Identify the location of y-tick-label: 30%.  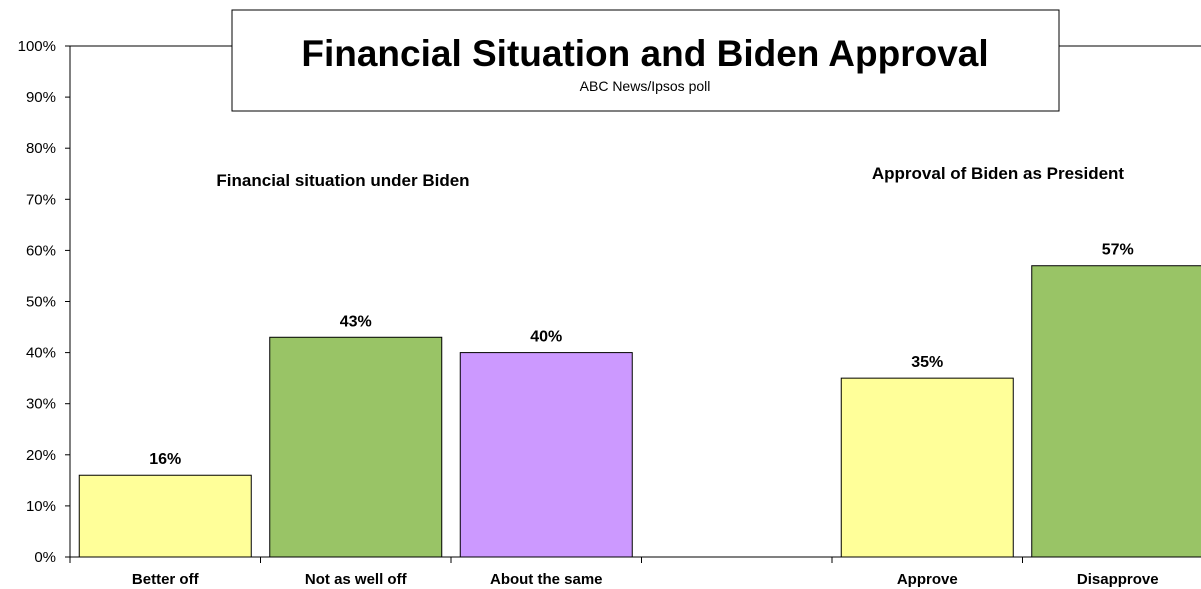
(41, 404).